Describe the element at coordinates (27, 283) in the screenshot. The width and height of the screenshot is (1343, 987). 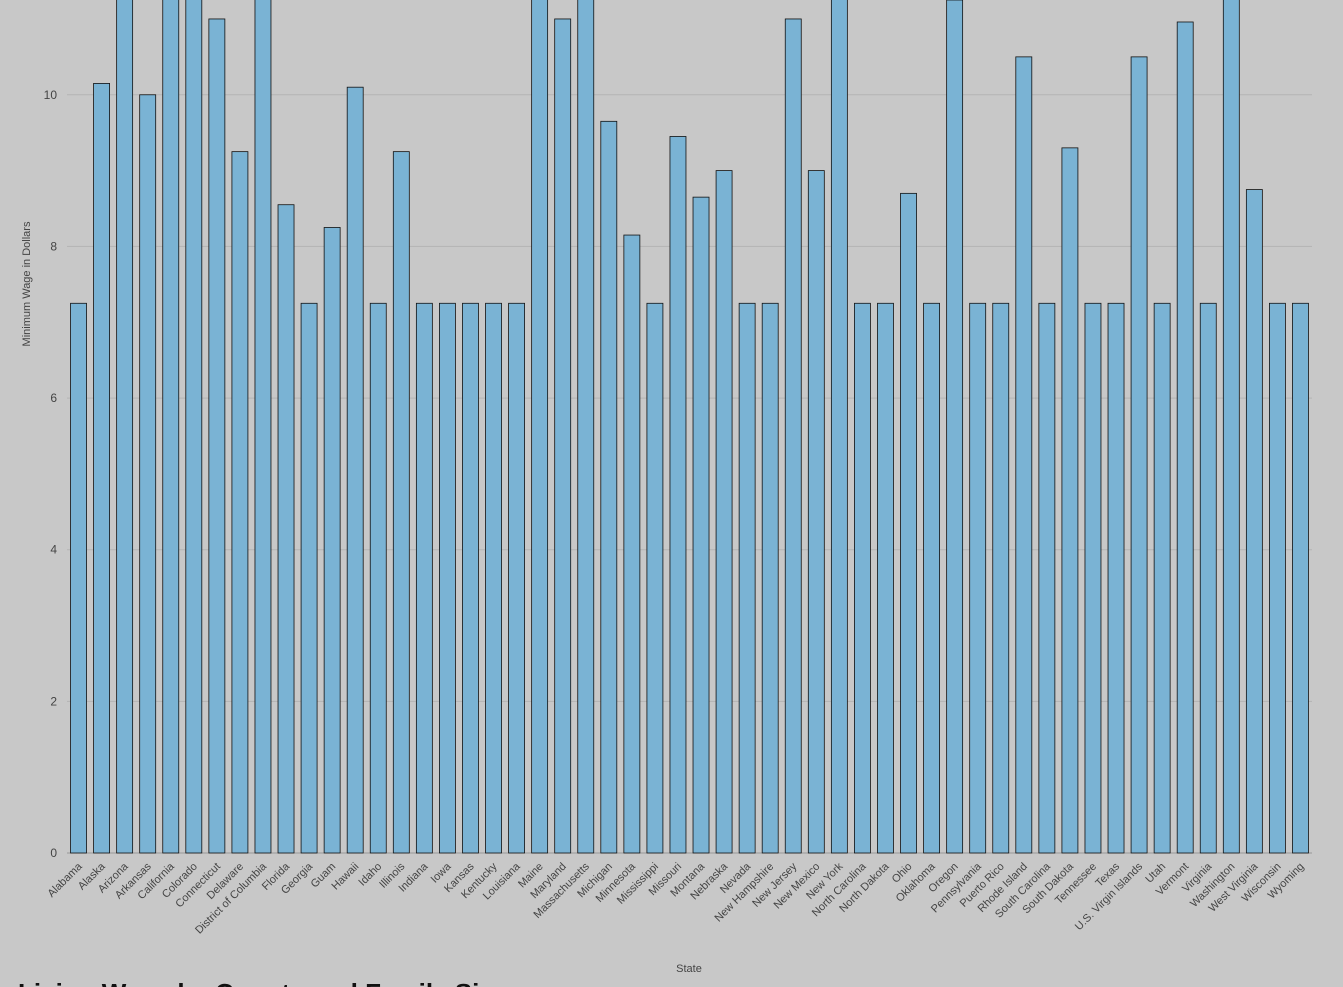
I see `y-axis-label: Minimum Wage in Dollars` at that location.